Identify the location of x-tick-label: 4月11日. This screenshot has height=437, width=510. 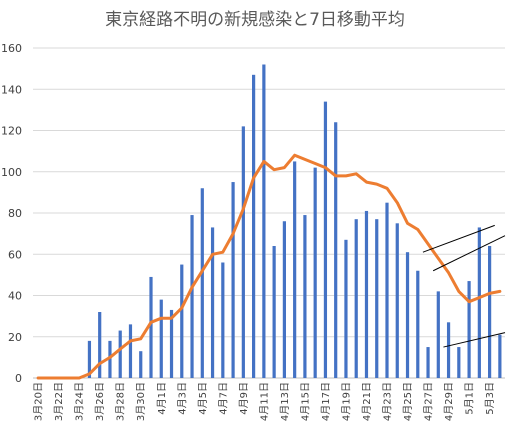
(264, 401).